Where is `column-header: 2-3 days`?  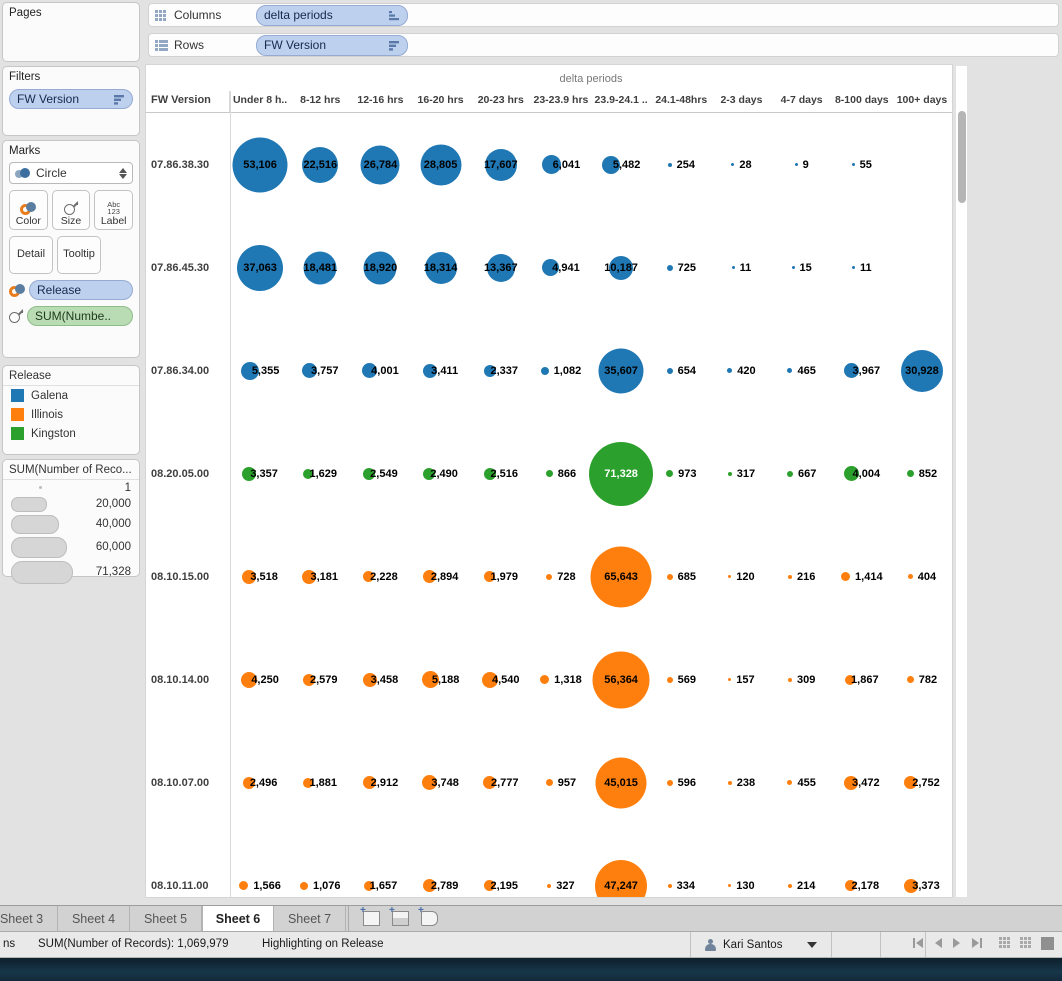
column-header: 2-3 days is located at coordinates (741, 100).